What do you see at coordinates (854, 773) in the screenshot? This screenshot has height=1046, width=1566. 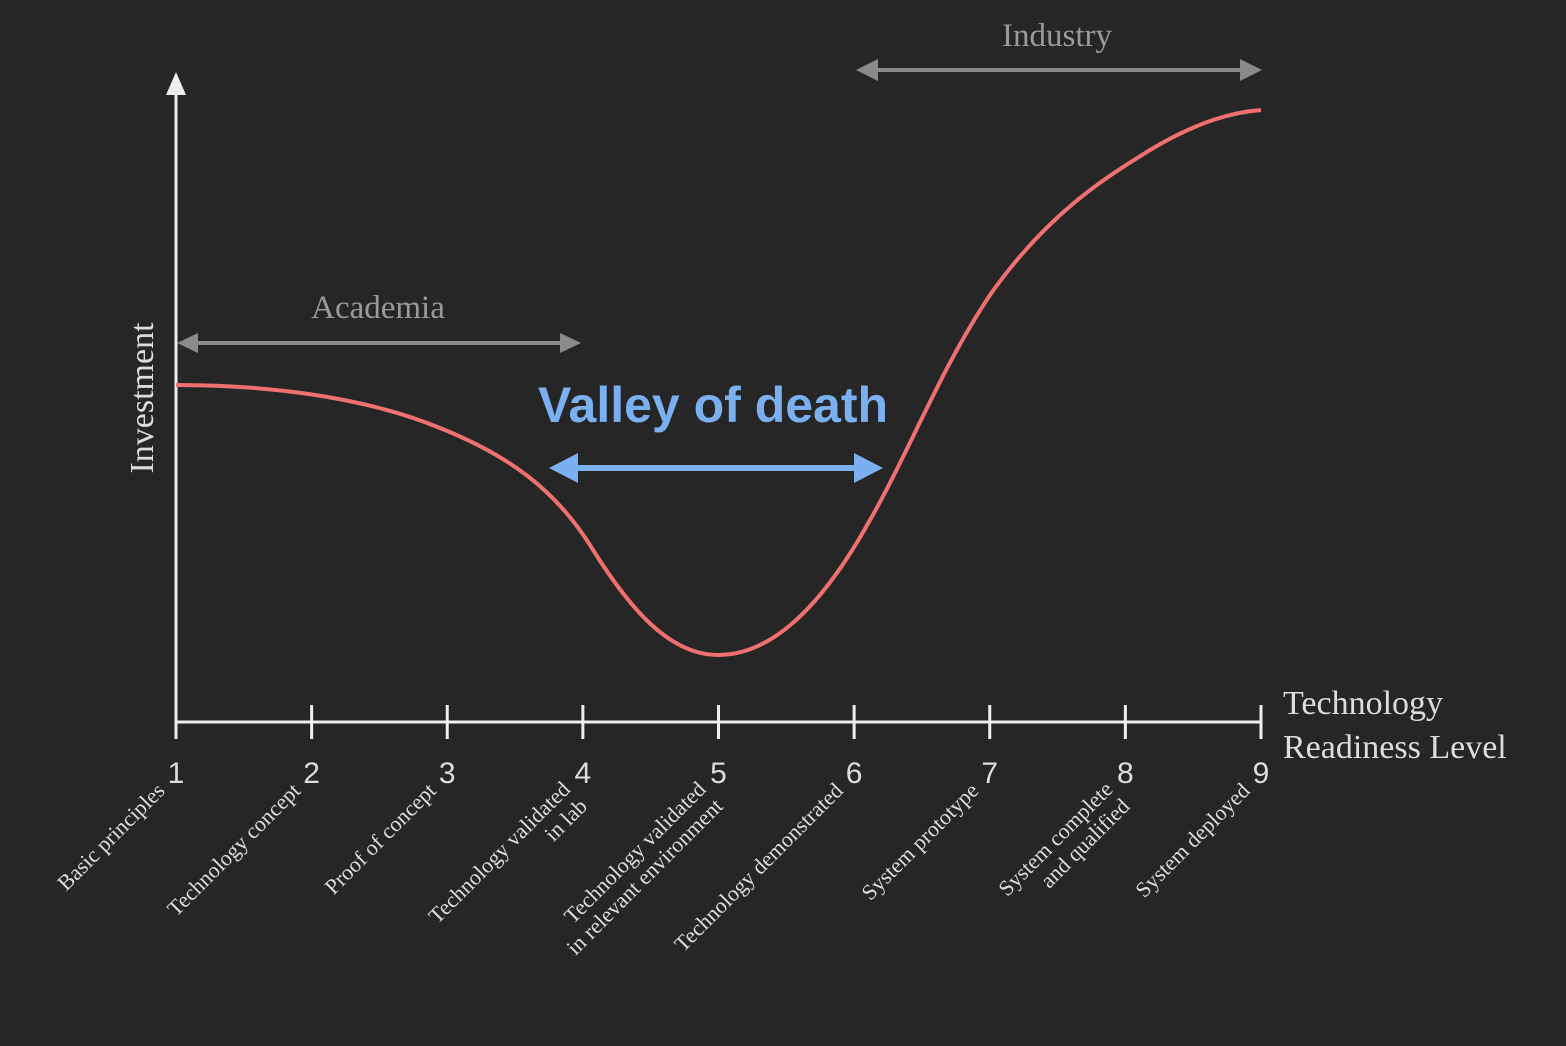 I see `level-number: 6` at bounding box center [854, 773].